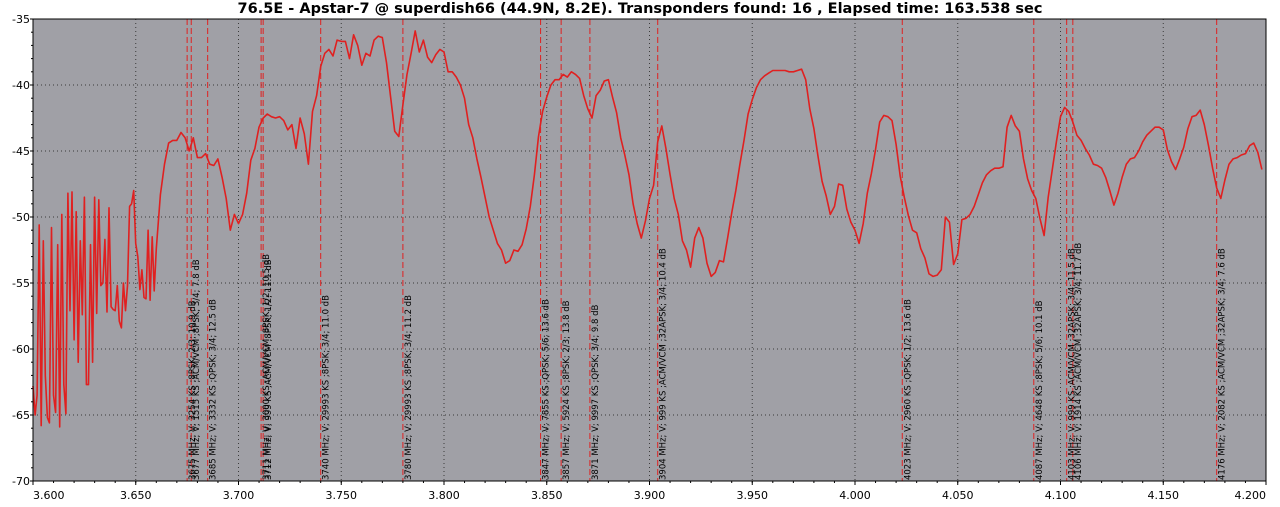 This screenshot has width=1280, height=507. What do you see at coordinates (193, 390) in the screenshot?
I see `transponder-label: 3675 MHz; V; 3254 KS ;8PSK; 2/3; 10.9 dB` at bounding box center [193, 390].